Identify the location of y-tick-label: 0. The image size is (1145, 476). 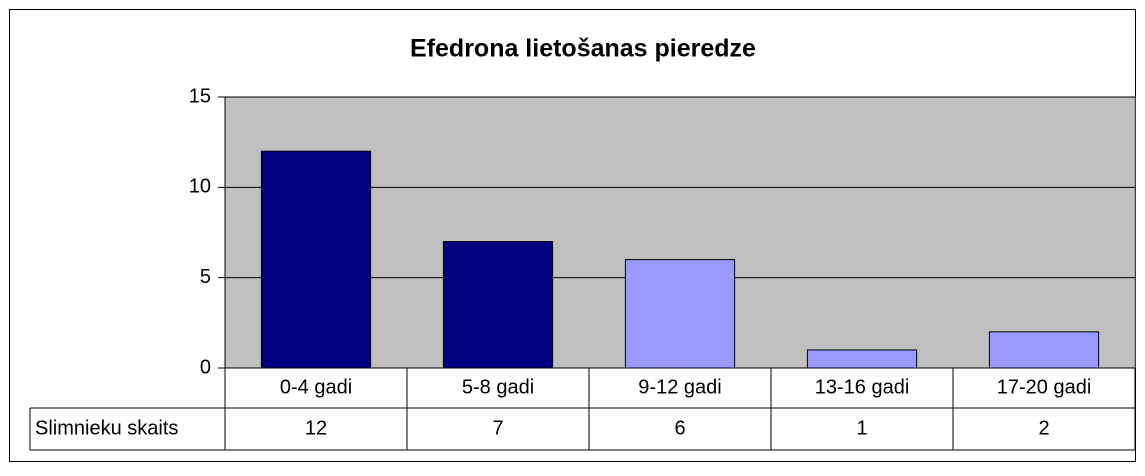
(205, 367).